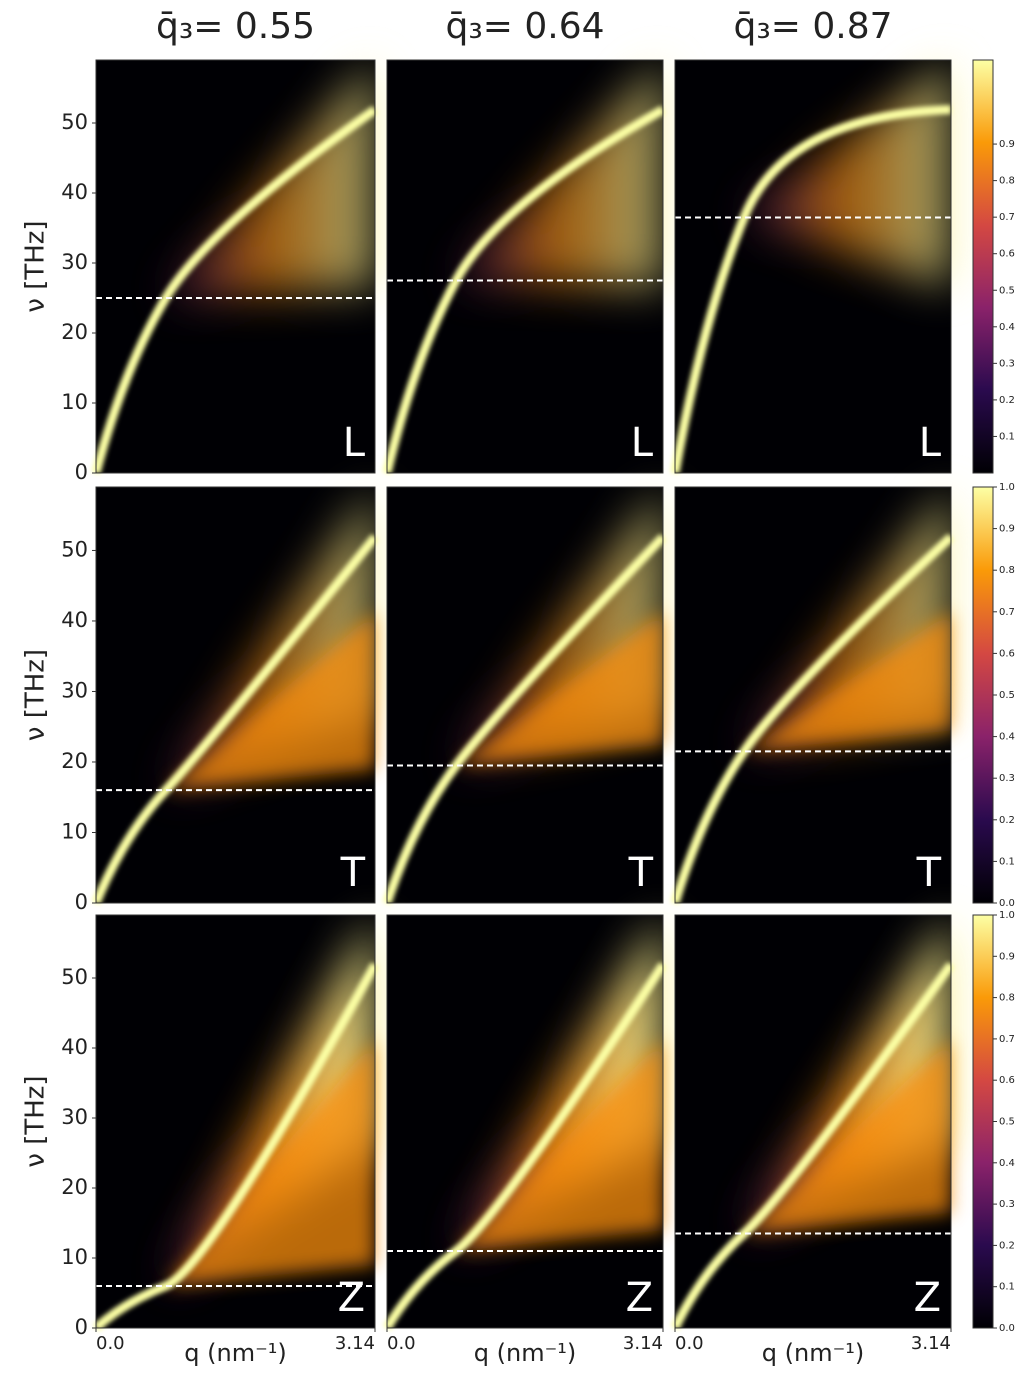  I want to click on colorbar-tick-label: 1.0, so click(1007, 487).